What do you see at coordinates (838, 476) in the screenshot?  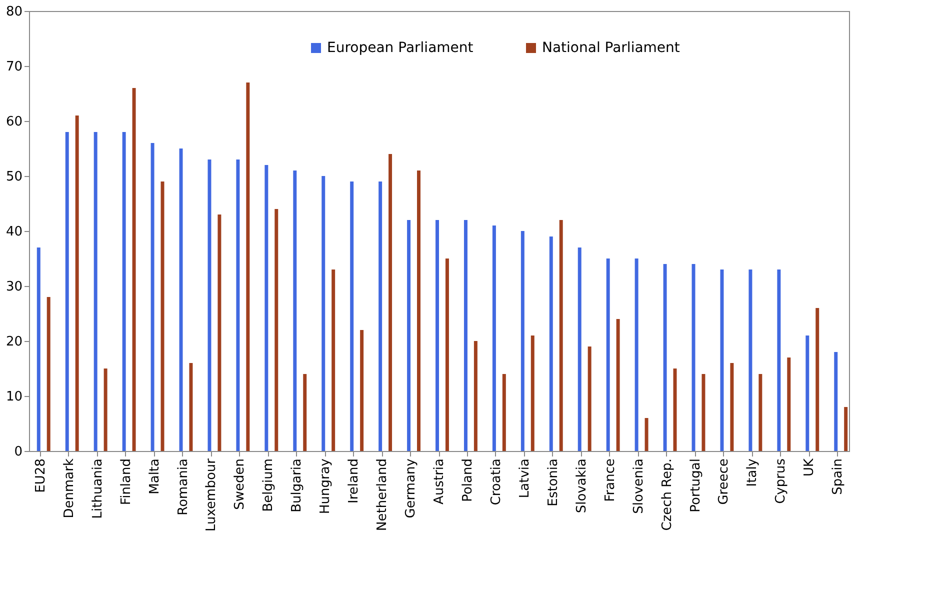 I see `x-tick-label: Spain` at bounding box center [838, 476].